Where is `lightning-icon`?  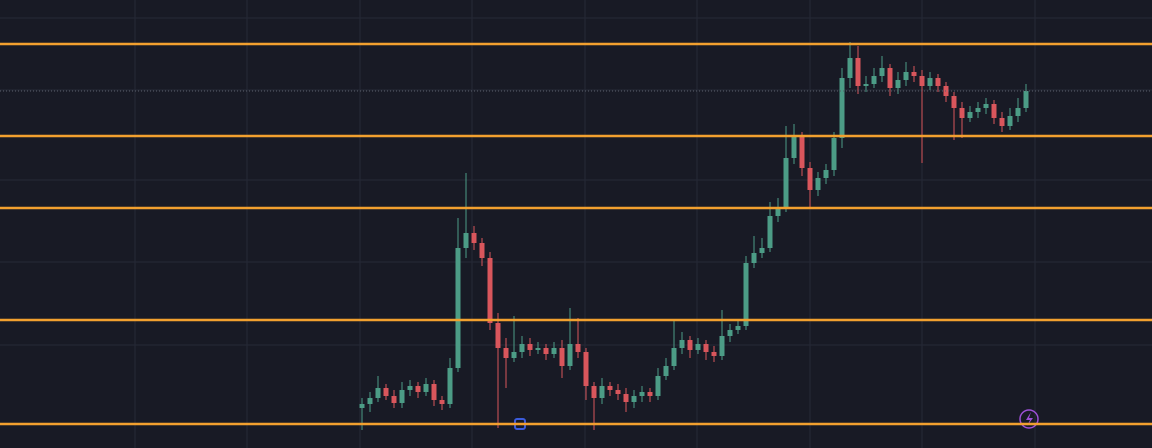
lightning-icon is located at coordinates (1029, 419).